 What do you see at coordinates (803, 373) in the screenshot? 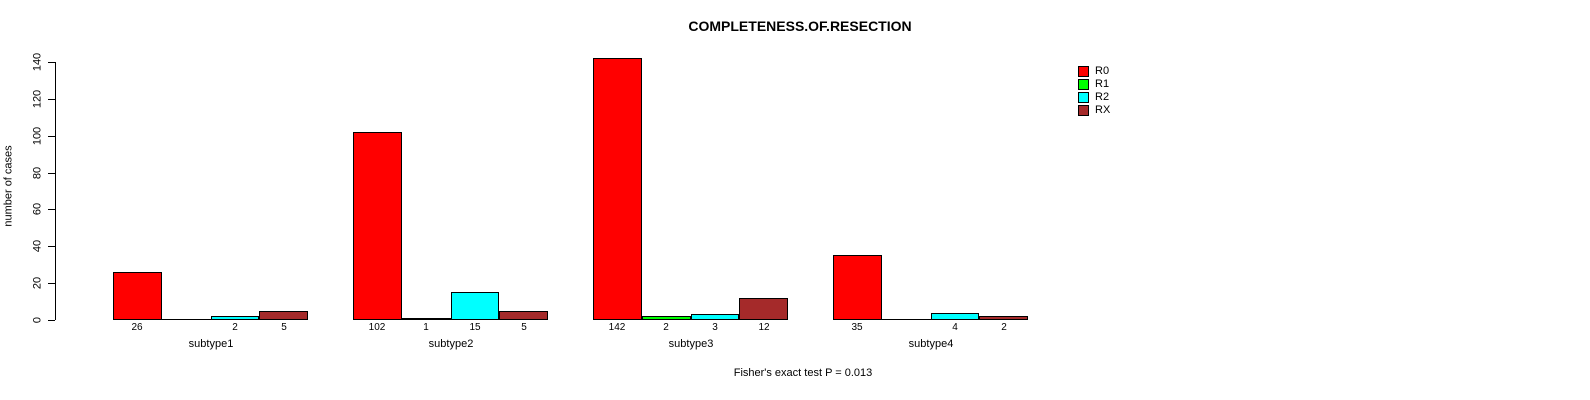
I see `statistical-test-annotation: Fisher's exact test P = 0.013` at bounding box center [803, 373].